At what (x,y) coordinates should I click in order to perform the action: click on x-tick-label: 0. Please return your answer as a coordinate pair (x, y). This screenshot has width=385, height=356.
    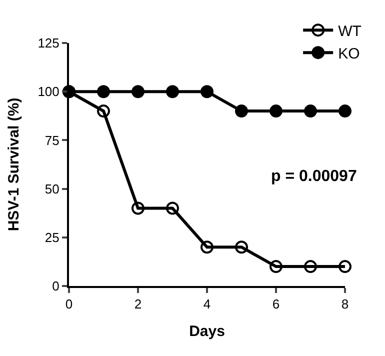
    Looking at the image, I should click on (69, 304).